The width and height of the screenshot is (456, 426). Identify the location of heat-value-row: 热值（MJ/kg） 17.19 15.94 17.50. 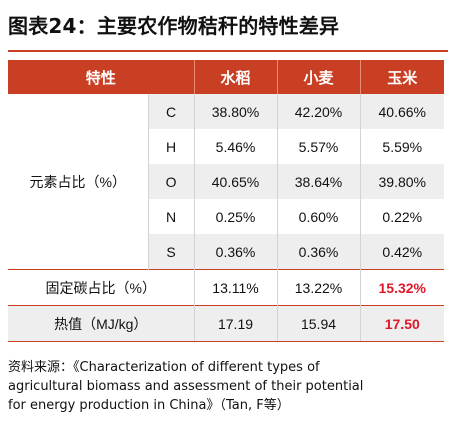
(226, 323).